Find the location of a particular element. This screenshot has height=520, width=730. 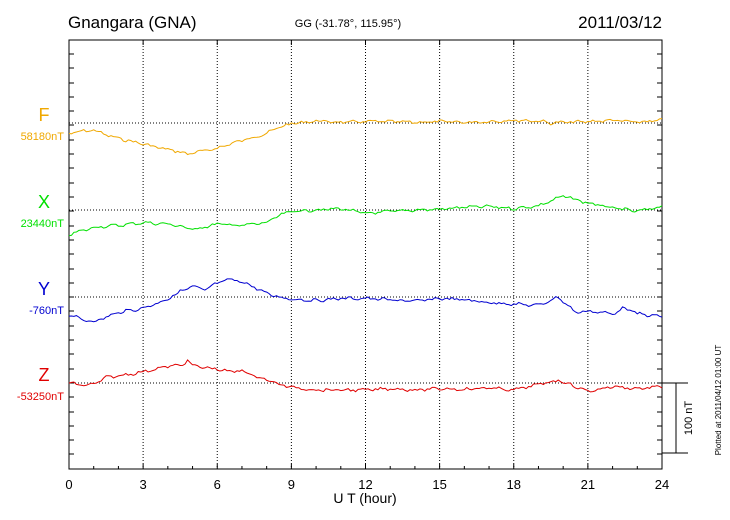

x-tick-label: 0 is located at coordinates (68, 484).